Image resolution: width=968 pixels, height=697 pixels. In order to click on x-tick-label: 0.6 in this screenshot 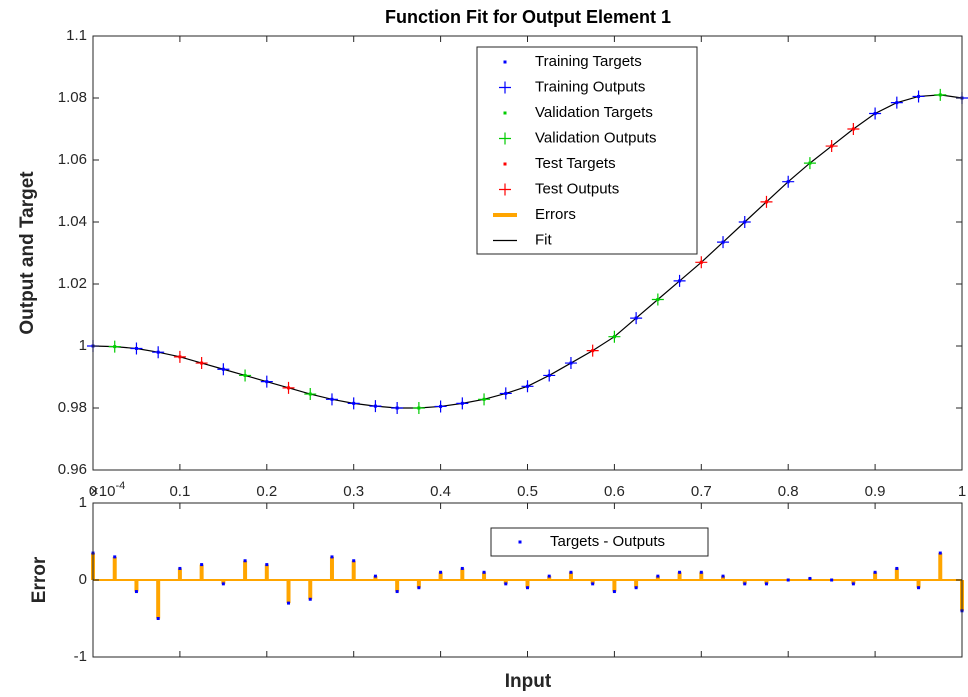, I will do `click(614, 491)`.